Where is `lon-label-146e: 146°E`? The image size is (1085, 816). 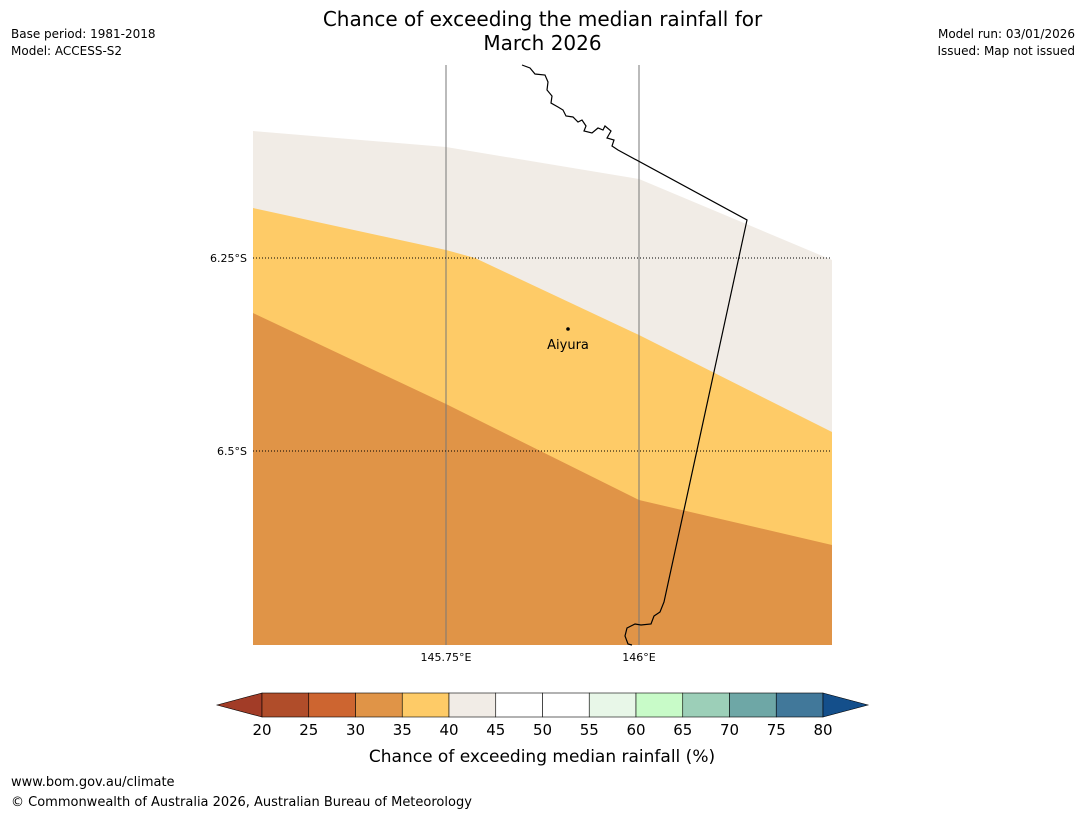 lon-label-146e: 146°E is located at coordinates (638, 657).